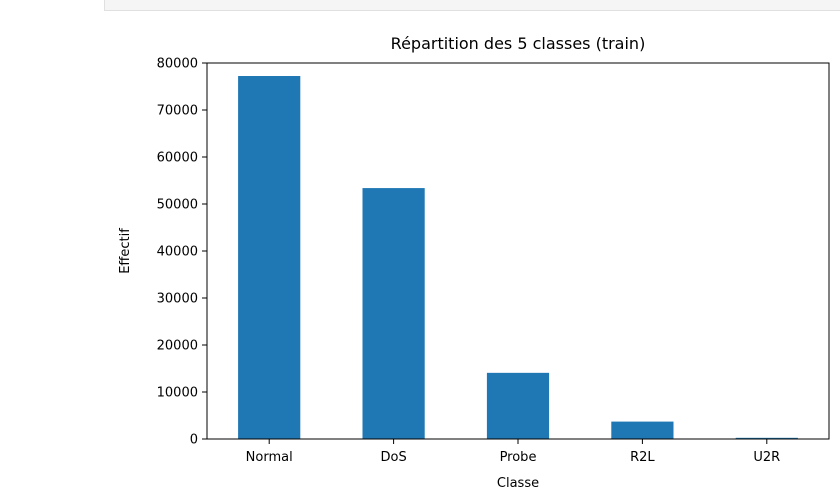 This screenshot has height=495, width=840. Describe the element at coordinates (177, 252) in the screenshot. I see `y-tick-label: 40000` at that location.